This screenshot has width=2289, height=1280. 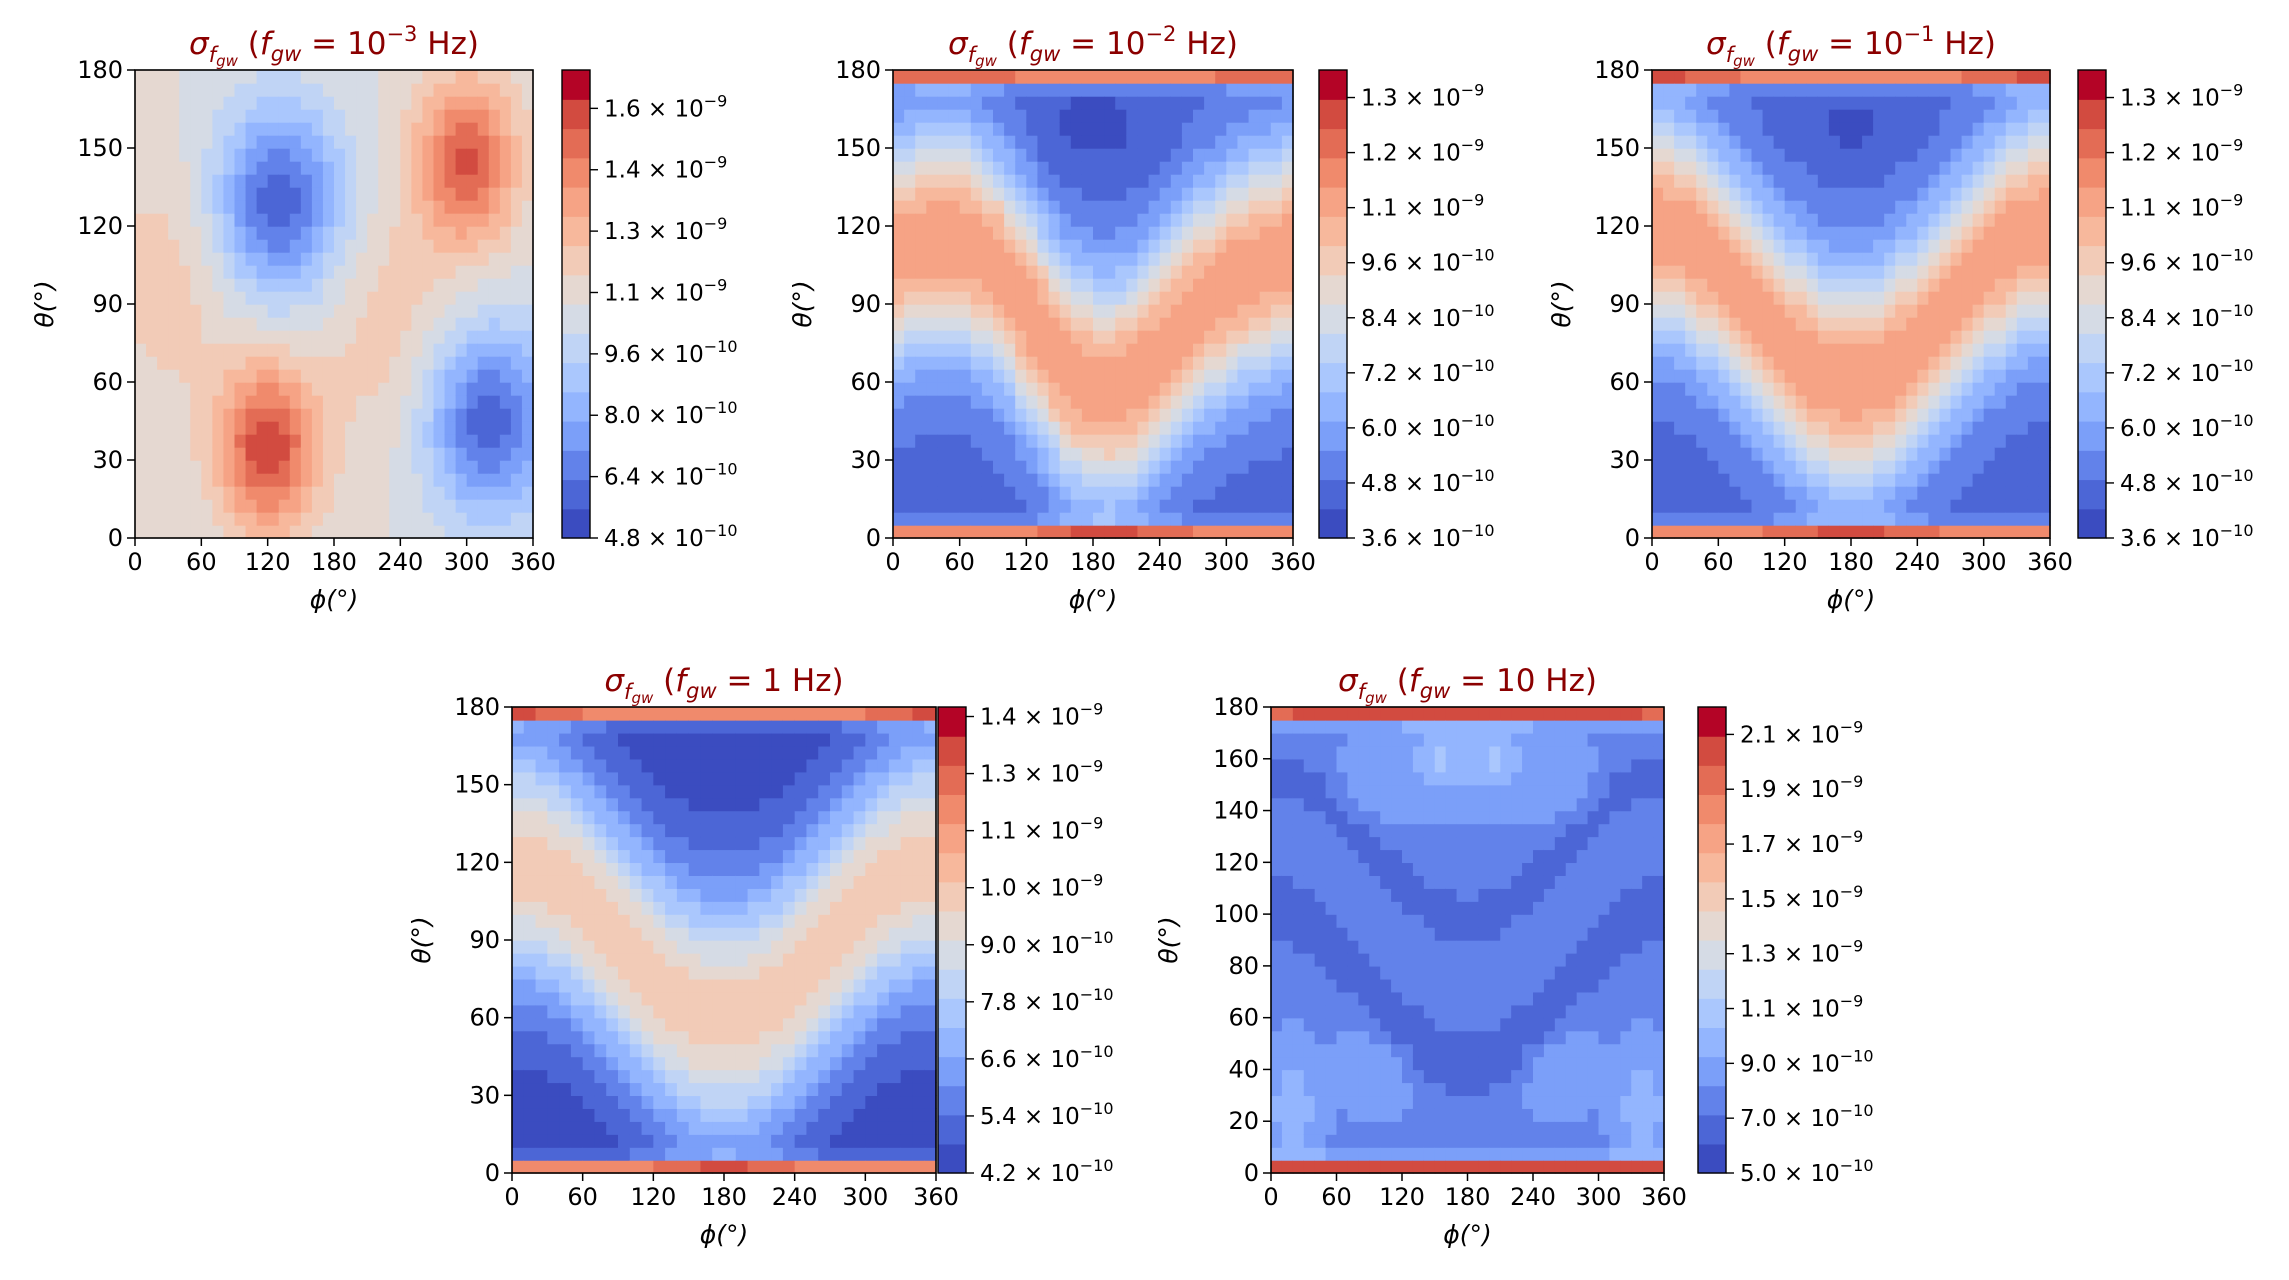 I want to click on y-tick-label: 90, so click(x=865, y=304).